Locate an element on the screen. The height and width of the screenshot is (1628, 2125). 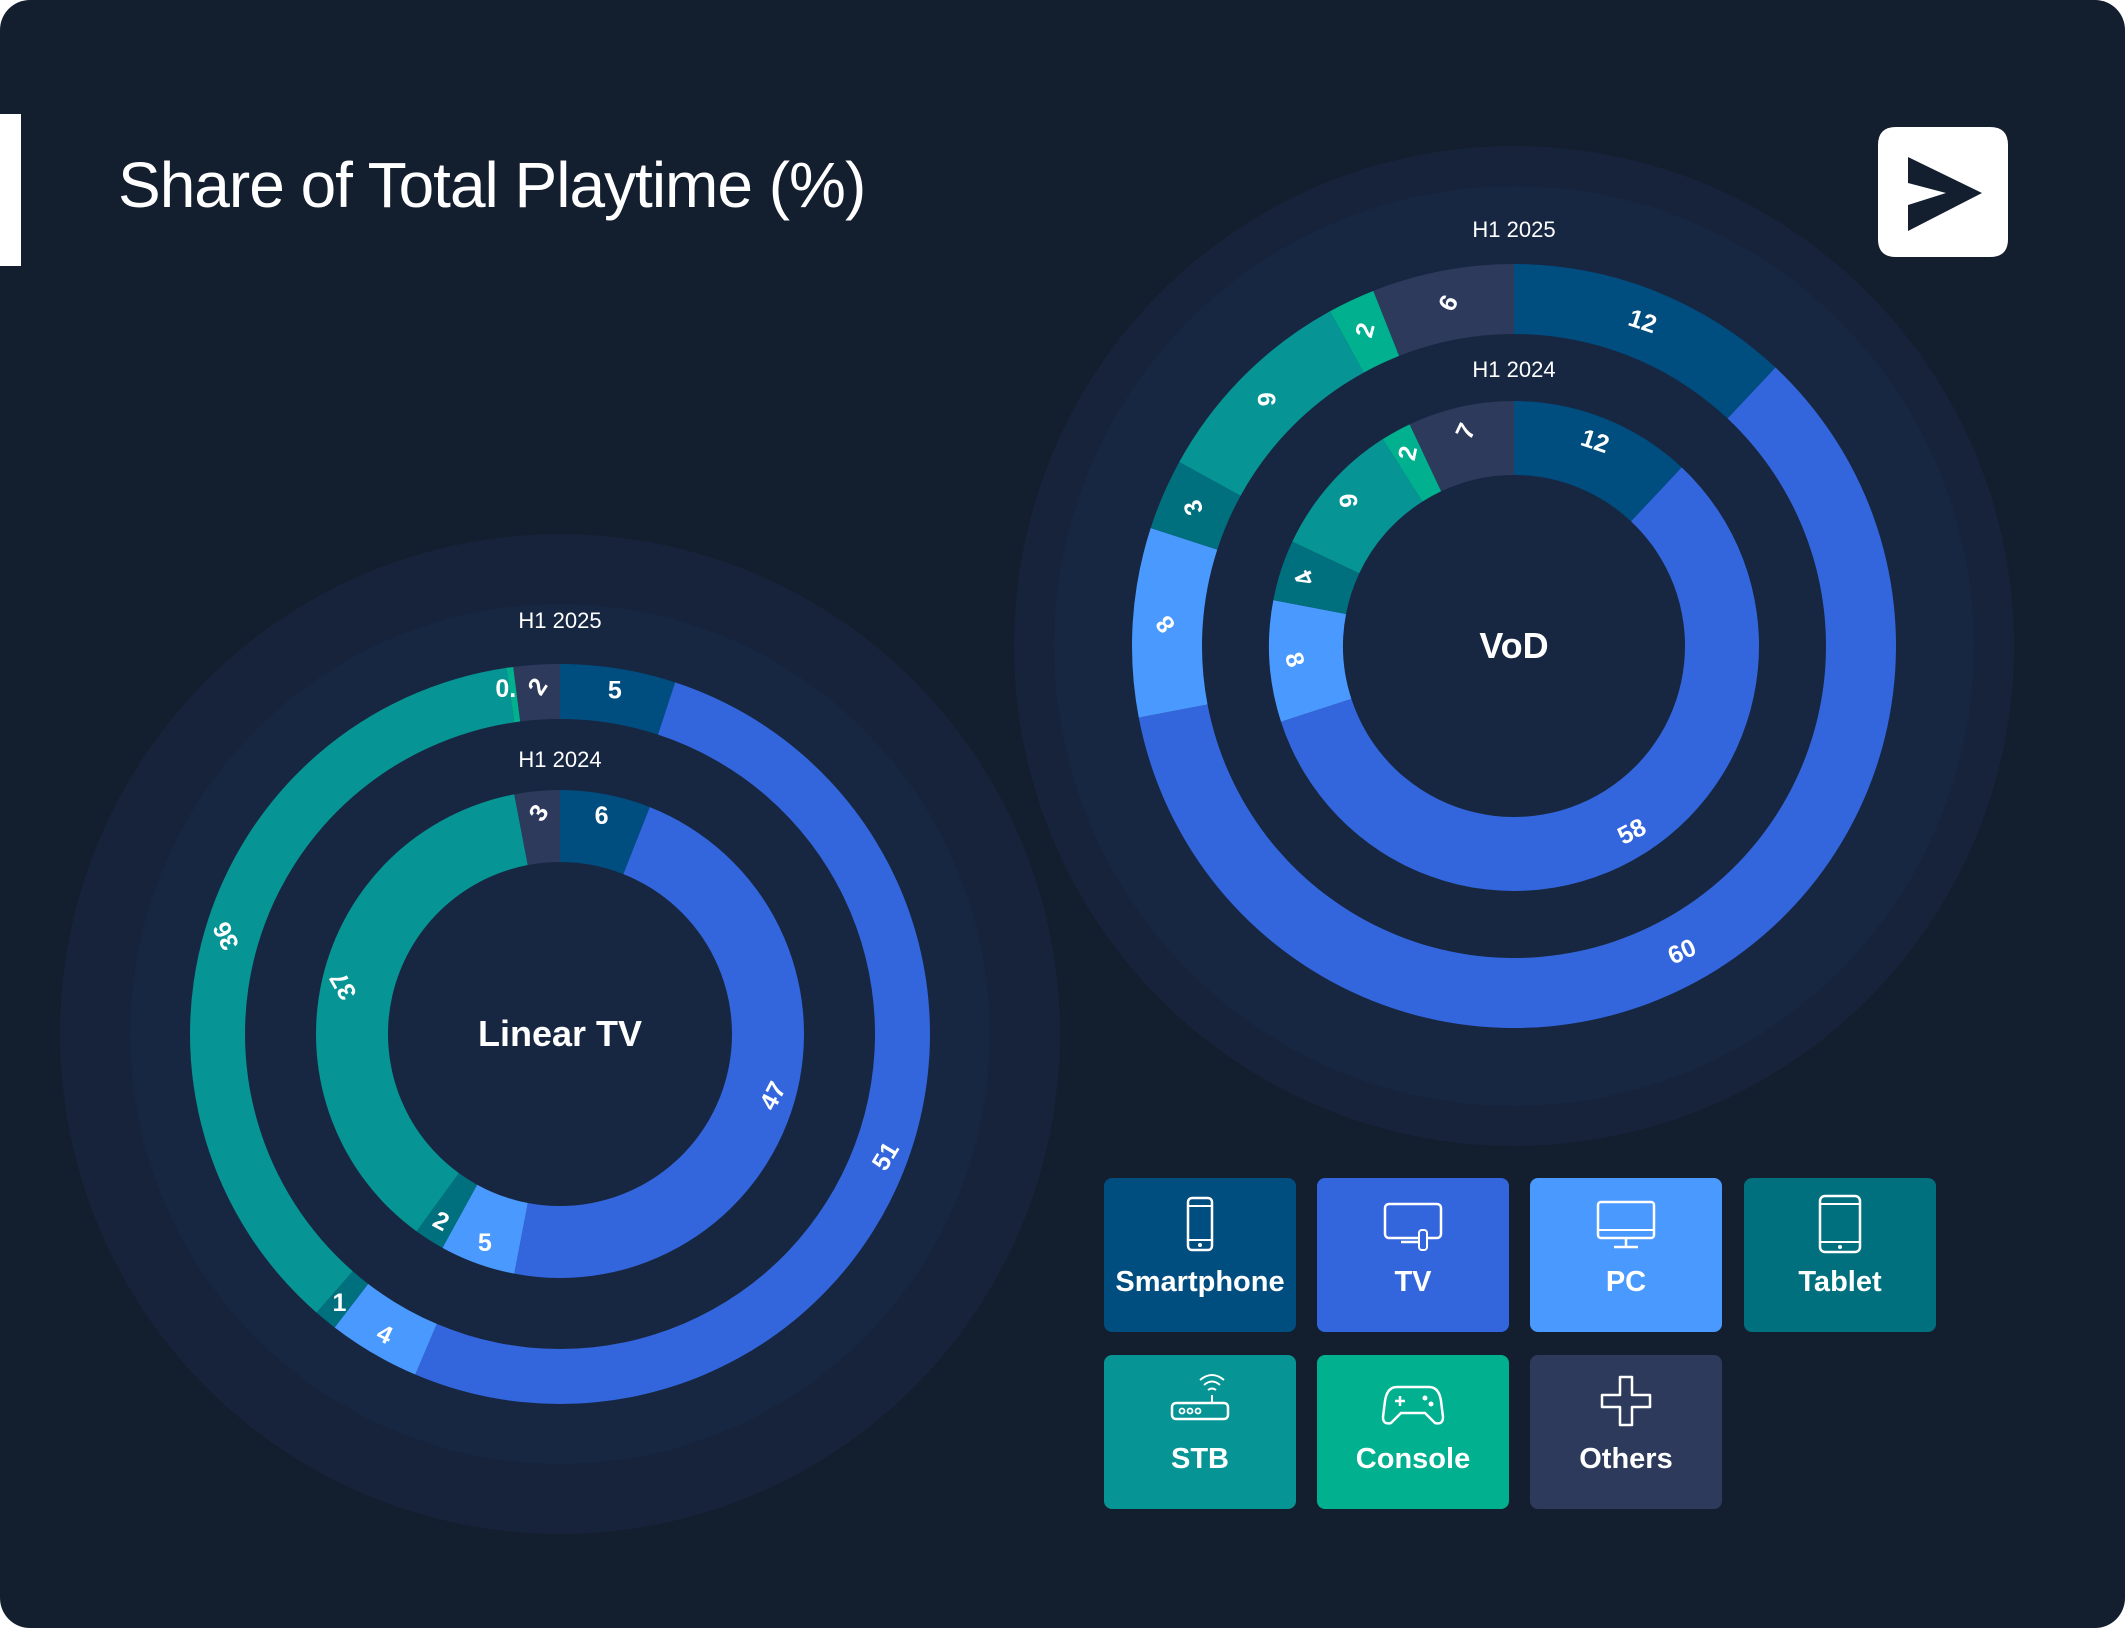
gamepad-icon is located at coordinates (1413, 1405).